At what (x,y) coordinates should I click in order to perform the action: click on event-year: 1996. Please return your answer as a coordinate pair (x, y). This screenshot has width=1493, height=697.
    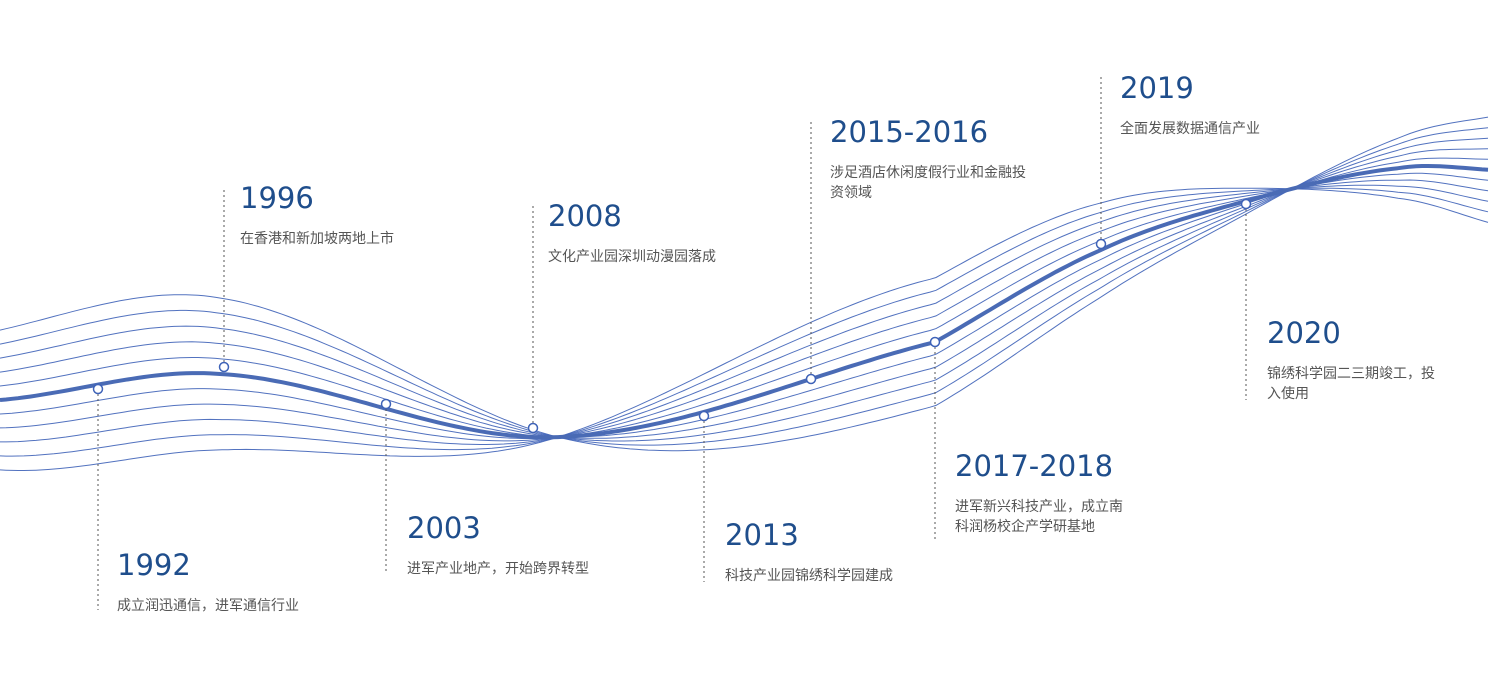
    Looking at the image, I should click on (277, 198).